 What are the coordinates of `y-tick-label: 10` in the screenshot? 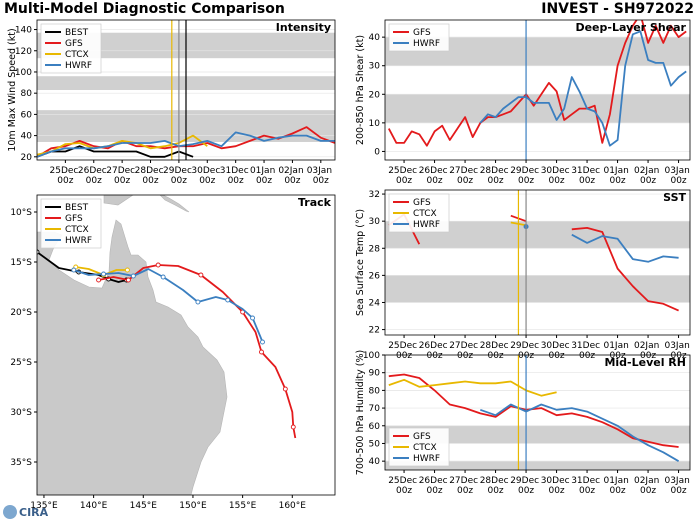 It's located at (375, 124).